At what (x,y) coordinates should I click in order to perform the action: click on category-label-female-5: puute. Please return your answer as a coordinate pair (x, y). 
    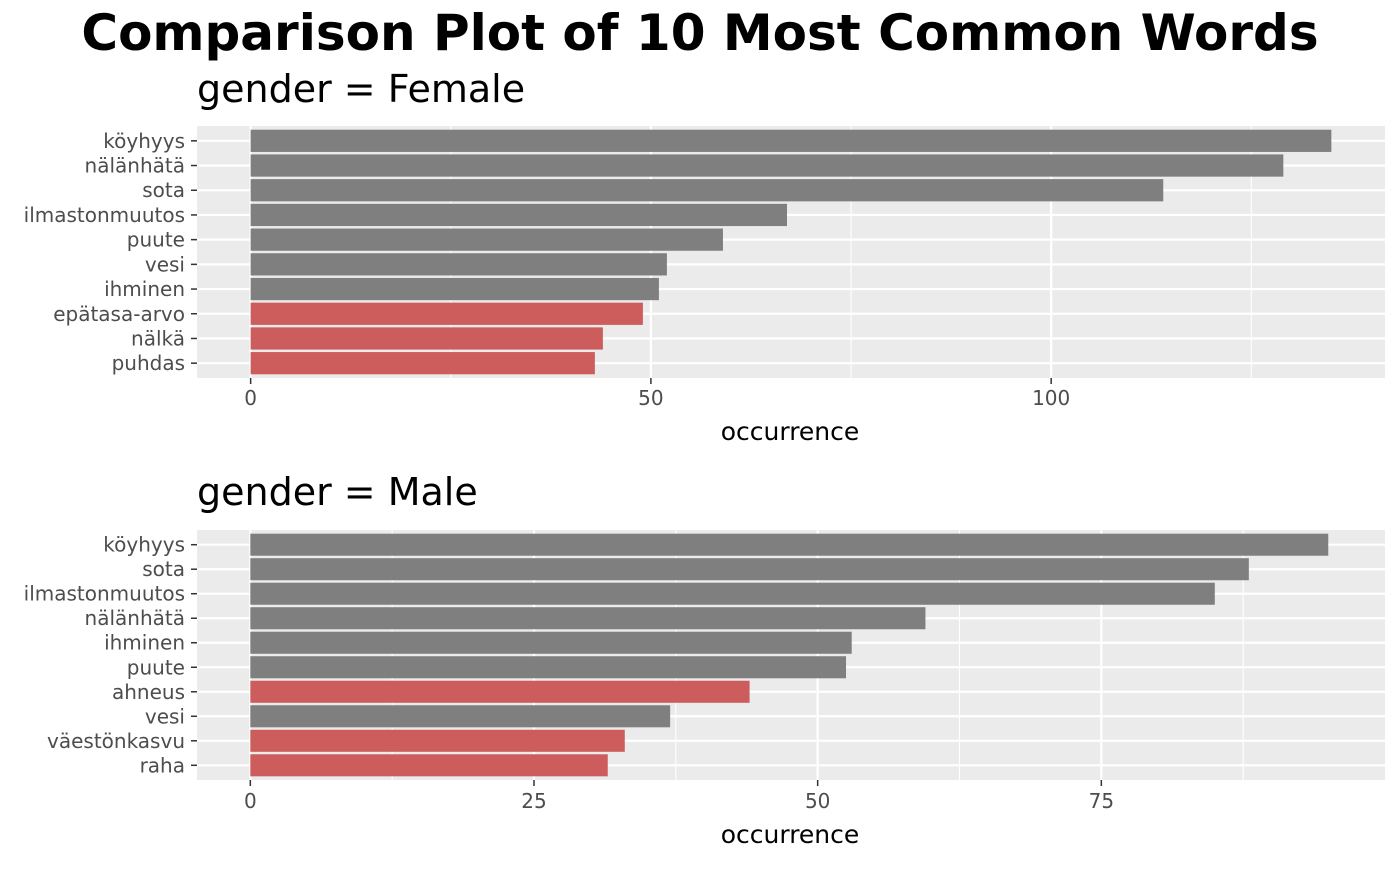
    Looking at the image, I should click on (156, 240).